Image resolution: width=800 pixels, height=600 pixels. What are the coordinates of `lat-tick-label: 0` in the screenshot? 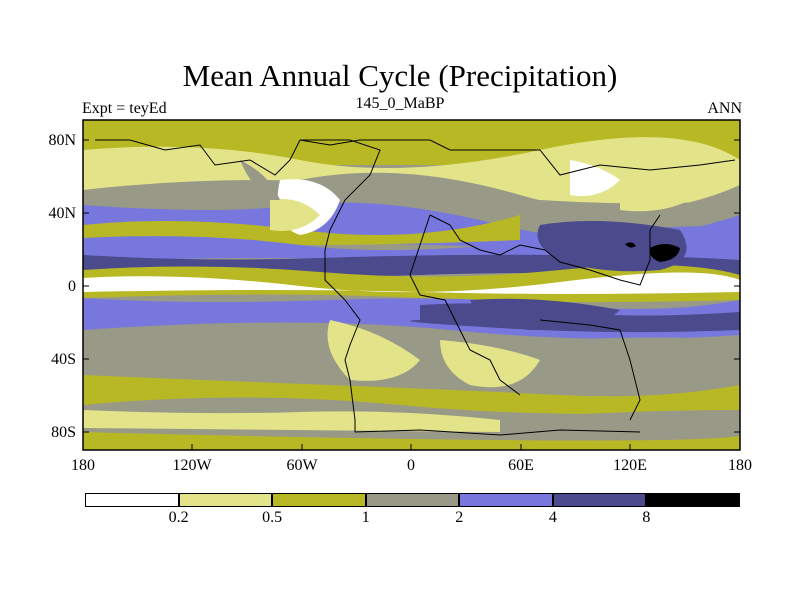 It's located at (72, 286).